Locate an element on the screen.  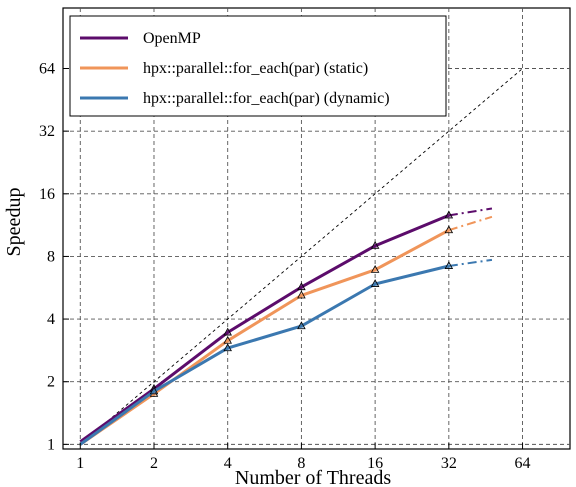
x-axis-ticks: 1 2 4 8 16 32 64 is located at coordinates (303, 457).